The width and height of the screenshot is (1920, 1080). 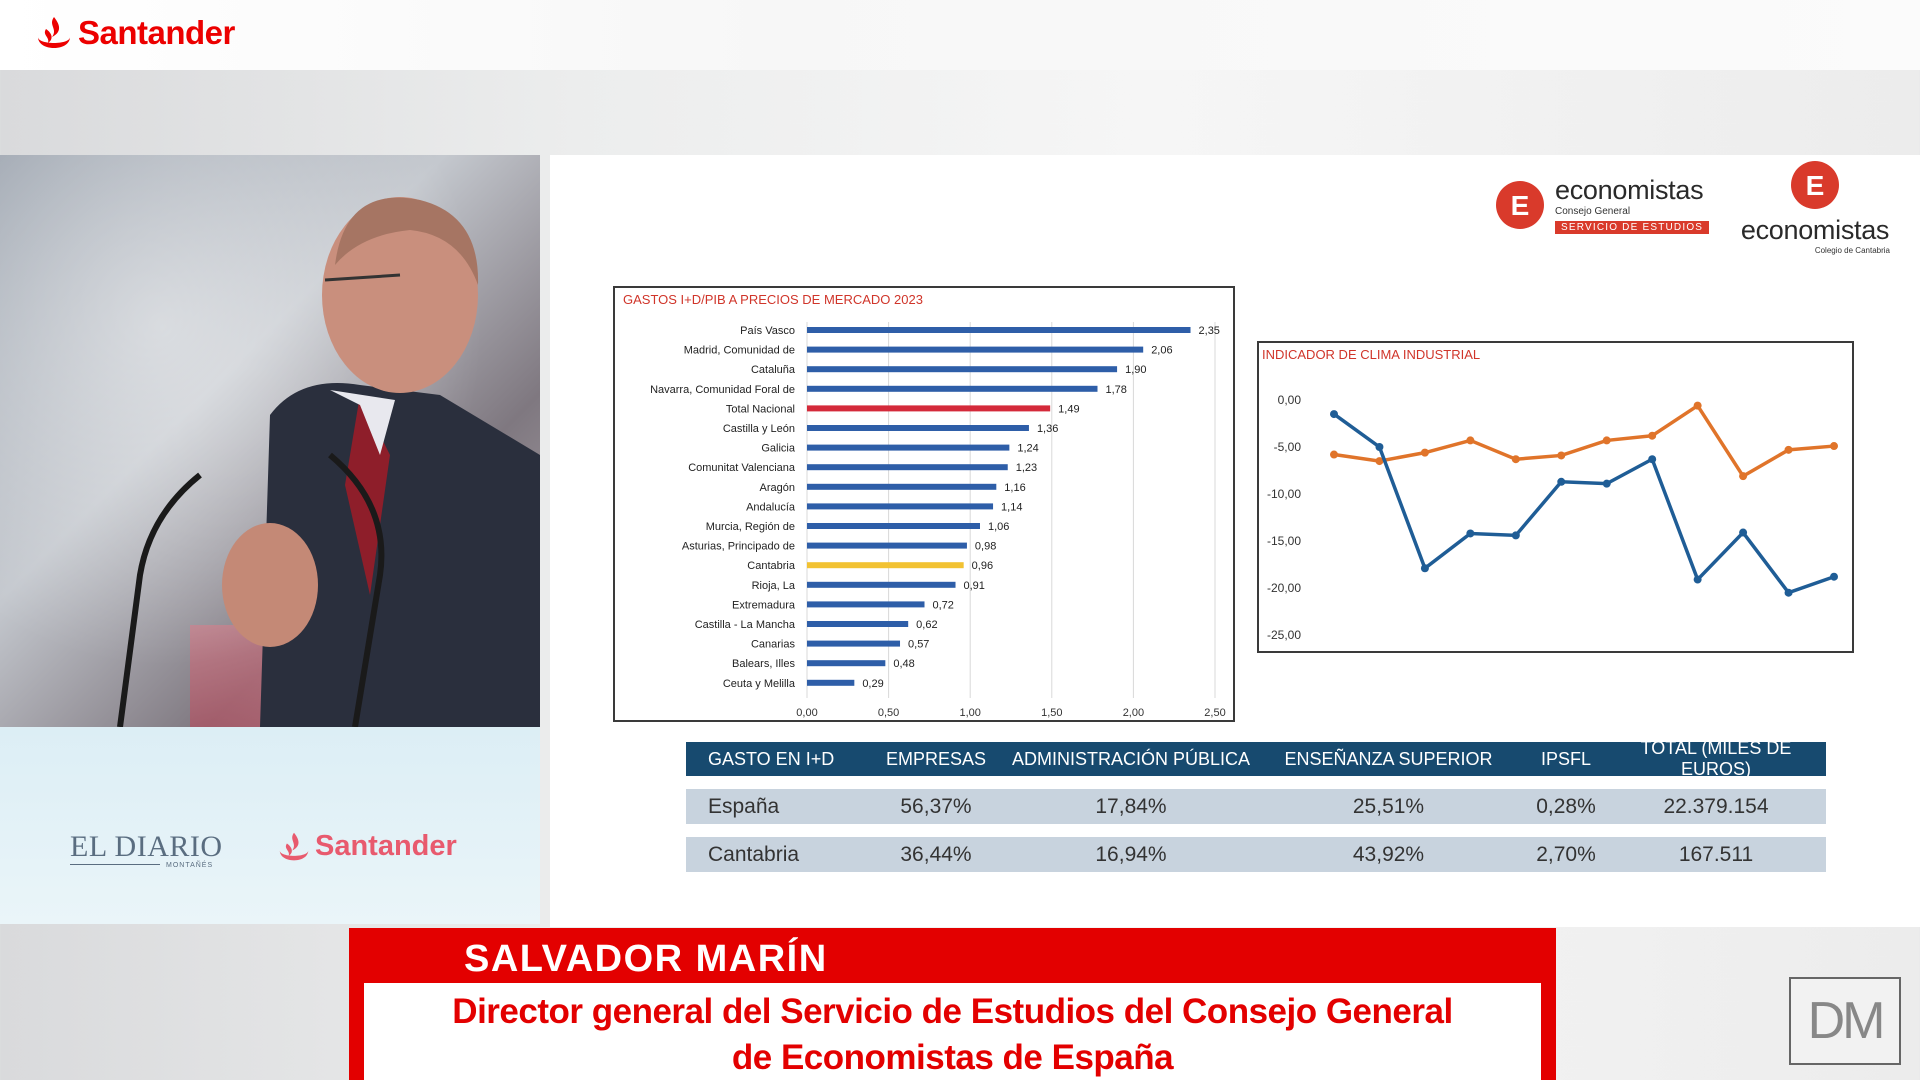 I want to click on economistas-e-icon: E, so click(x=1520, y=205).